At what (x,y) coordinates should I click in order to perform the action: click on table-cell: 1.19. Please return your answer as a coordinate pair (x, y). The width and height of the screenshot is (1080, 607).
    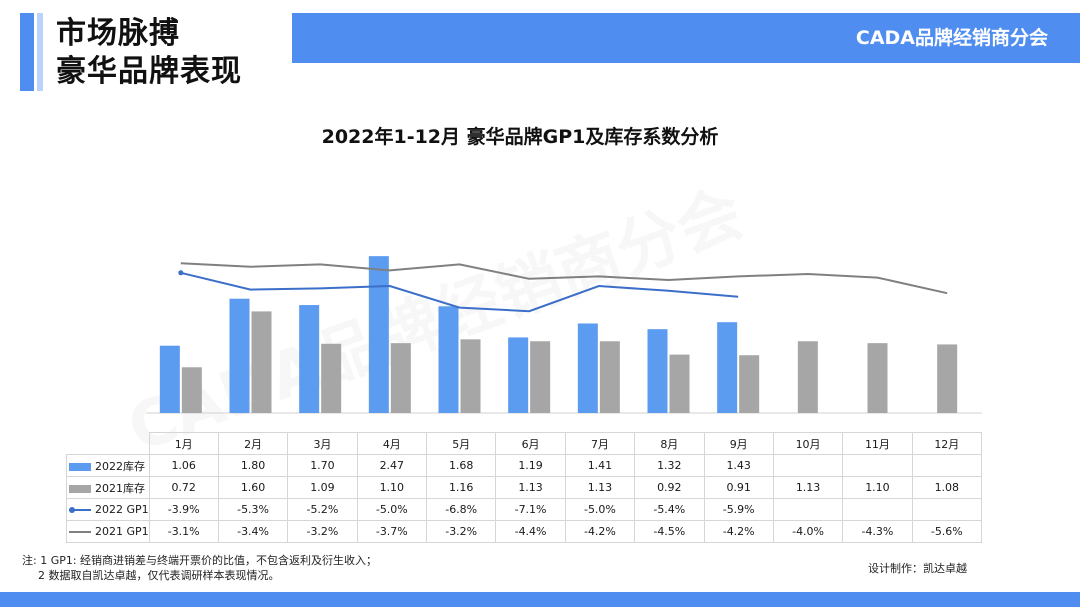
    Looking at the image, I should click on (530, 465).